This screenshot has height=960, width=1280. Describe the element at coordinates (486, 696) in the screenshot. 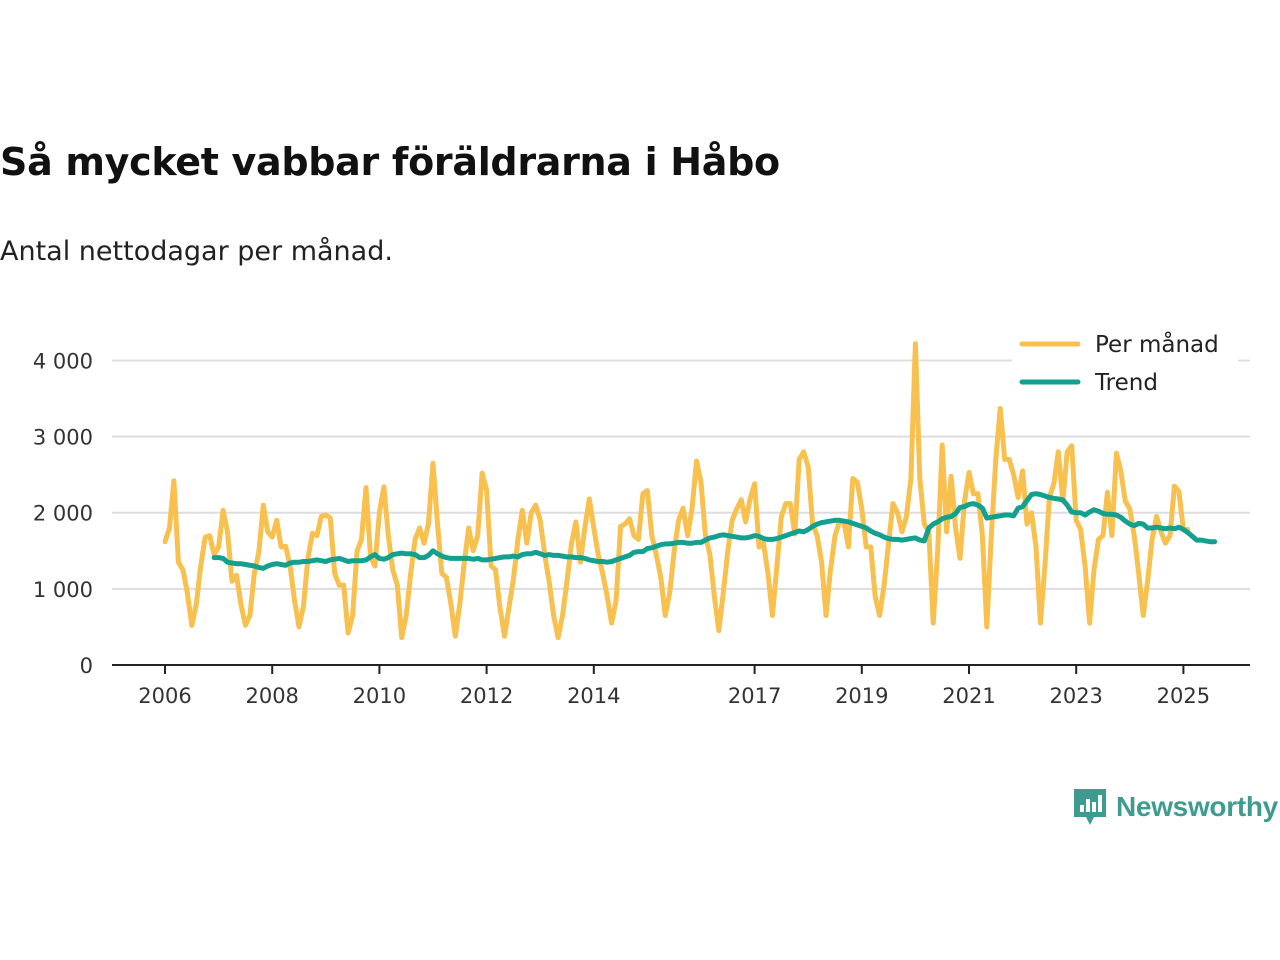

I see `x-tick-label: 2012` at that location.